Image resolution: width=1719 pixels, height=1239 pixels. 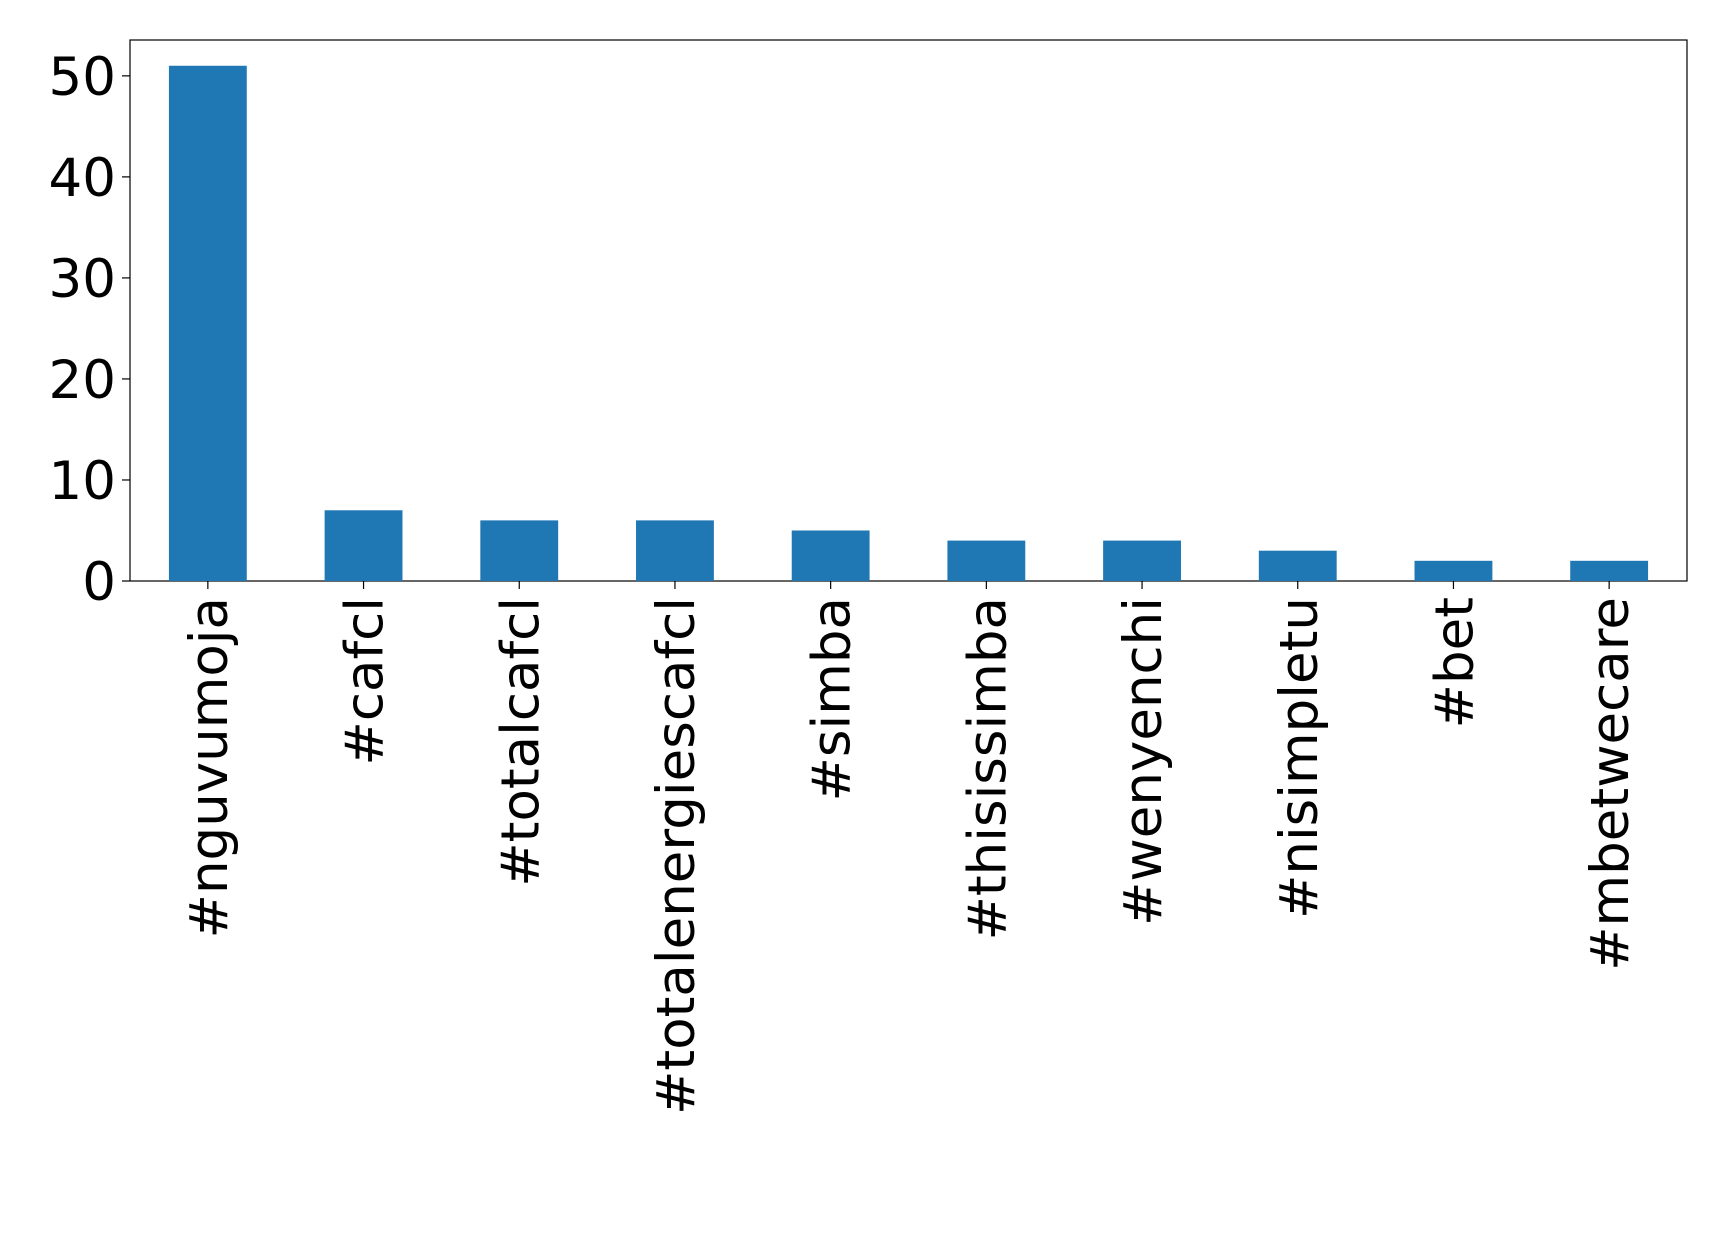 What do you see at coordinates (676, 856) in the screenshot?
I see `x-tick-label: #totalenergiescafcl` at bounding box center [676, 856].